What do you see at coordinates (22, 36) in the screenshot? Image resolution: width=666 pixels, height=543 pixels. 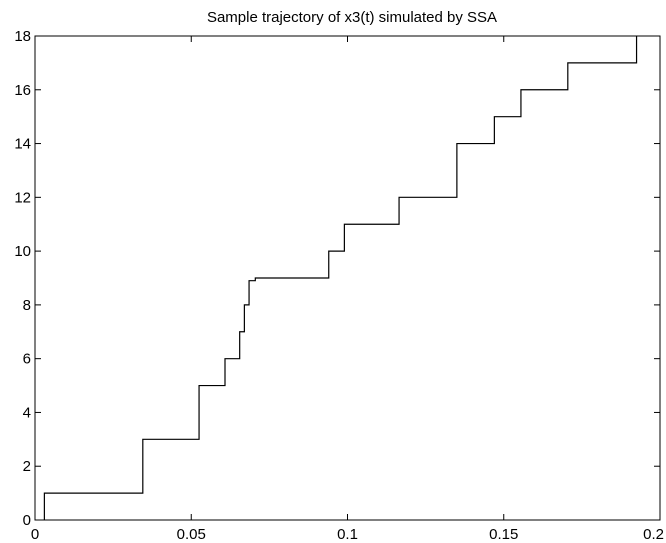 I see `y-tick-label: 18` at bounding box center [22, 36].